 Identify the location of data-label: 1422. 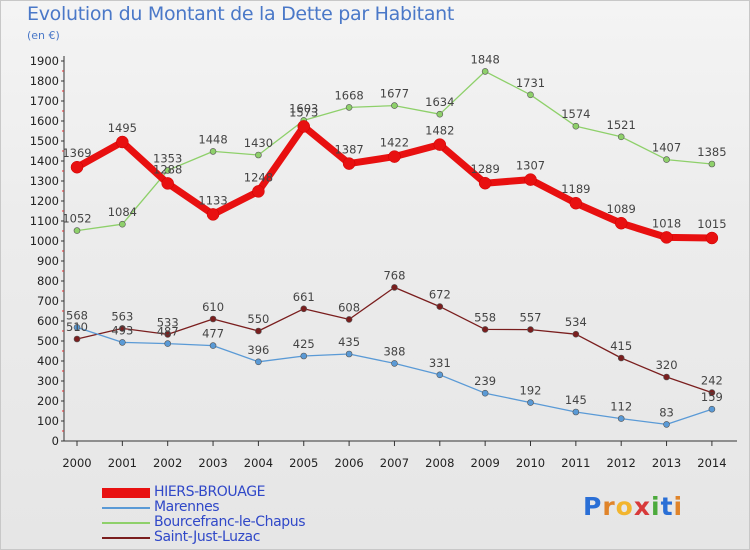
(394, 143).